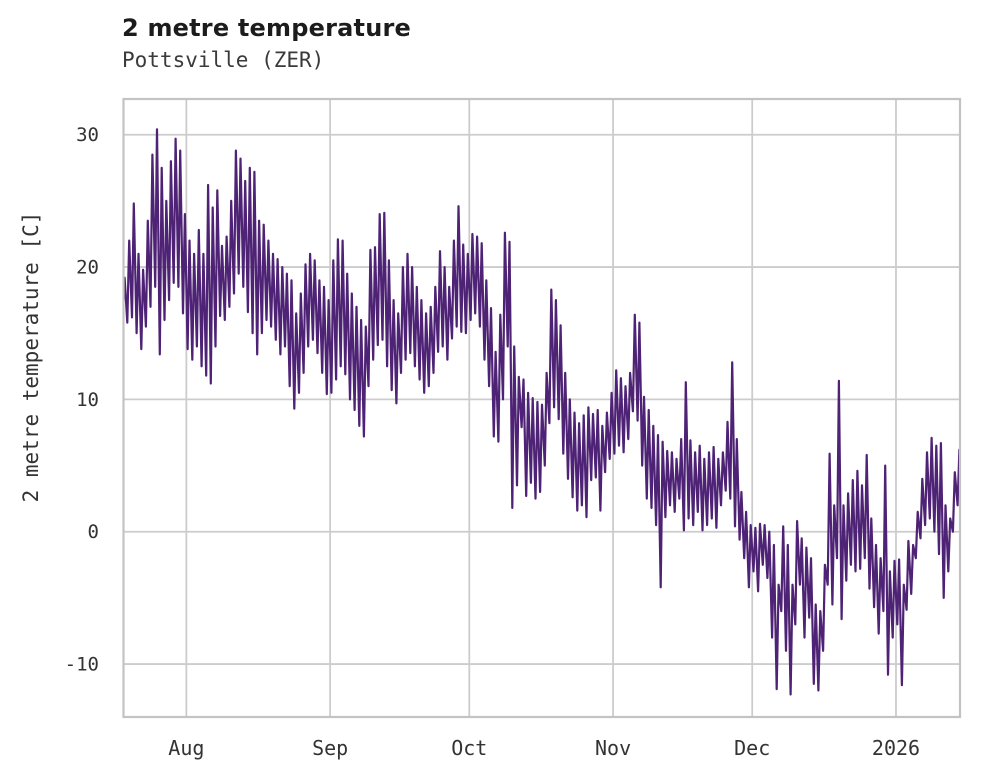  Describe the element at coordinates (87, 268) in the screenshot. I see `y-tick-label: 20` at that location.